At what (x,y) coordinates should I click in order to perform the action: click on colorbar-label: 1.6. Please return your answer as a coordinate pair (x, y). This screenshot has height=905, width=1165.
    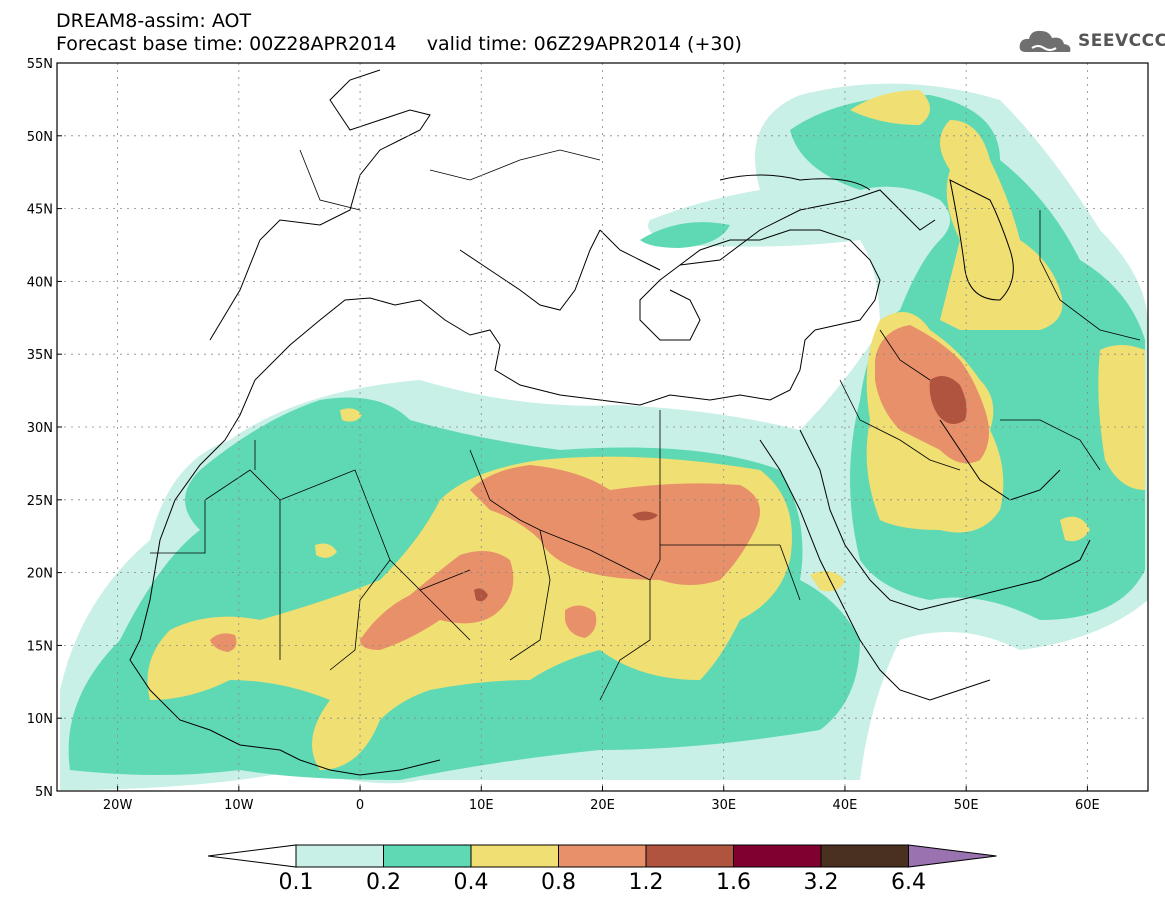
    Looking at the image, I should click on (733, 882).